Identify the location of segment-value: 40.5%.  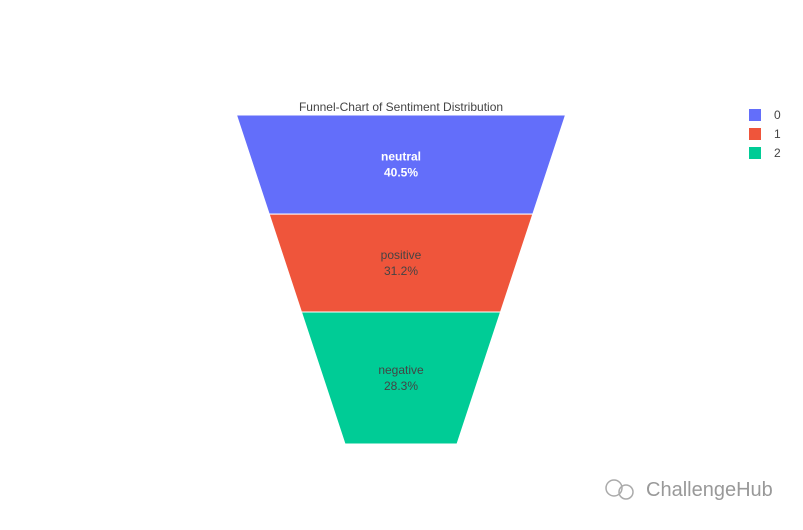
(401, 173).